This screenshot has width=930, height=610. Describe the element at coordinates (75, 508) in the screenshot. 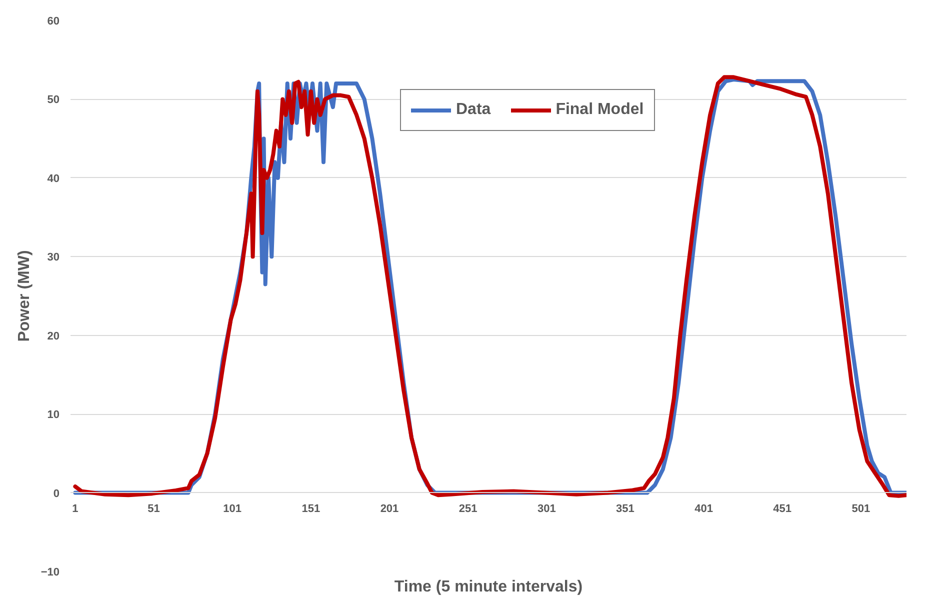

I see `x-tick-label: 1` at that location.